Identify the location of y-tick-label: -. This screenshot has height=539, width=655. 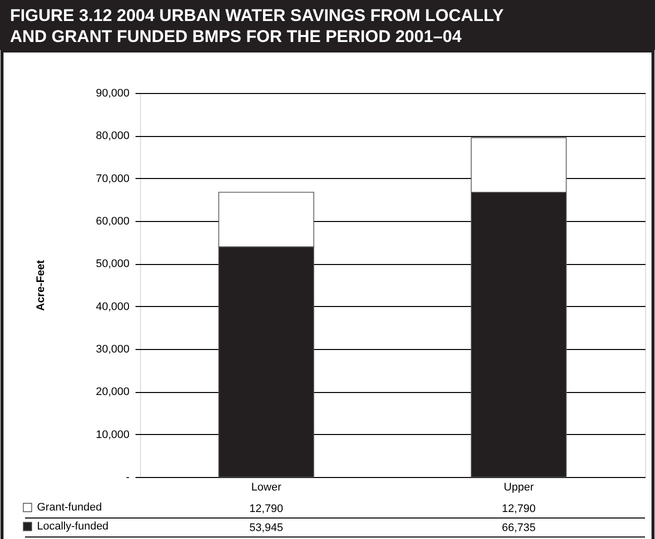
(128, 478).